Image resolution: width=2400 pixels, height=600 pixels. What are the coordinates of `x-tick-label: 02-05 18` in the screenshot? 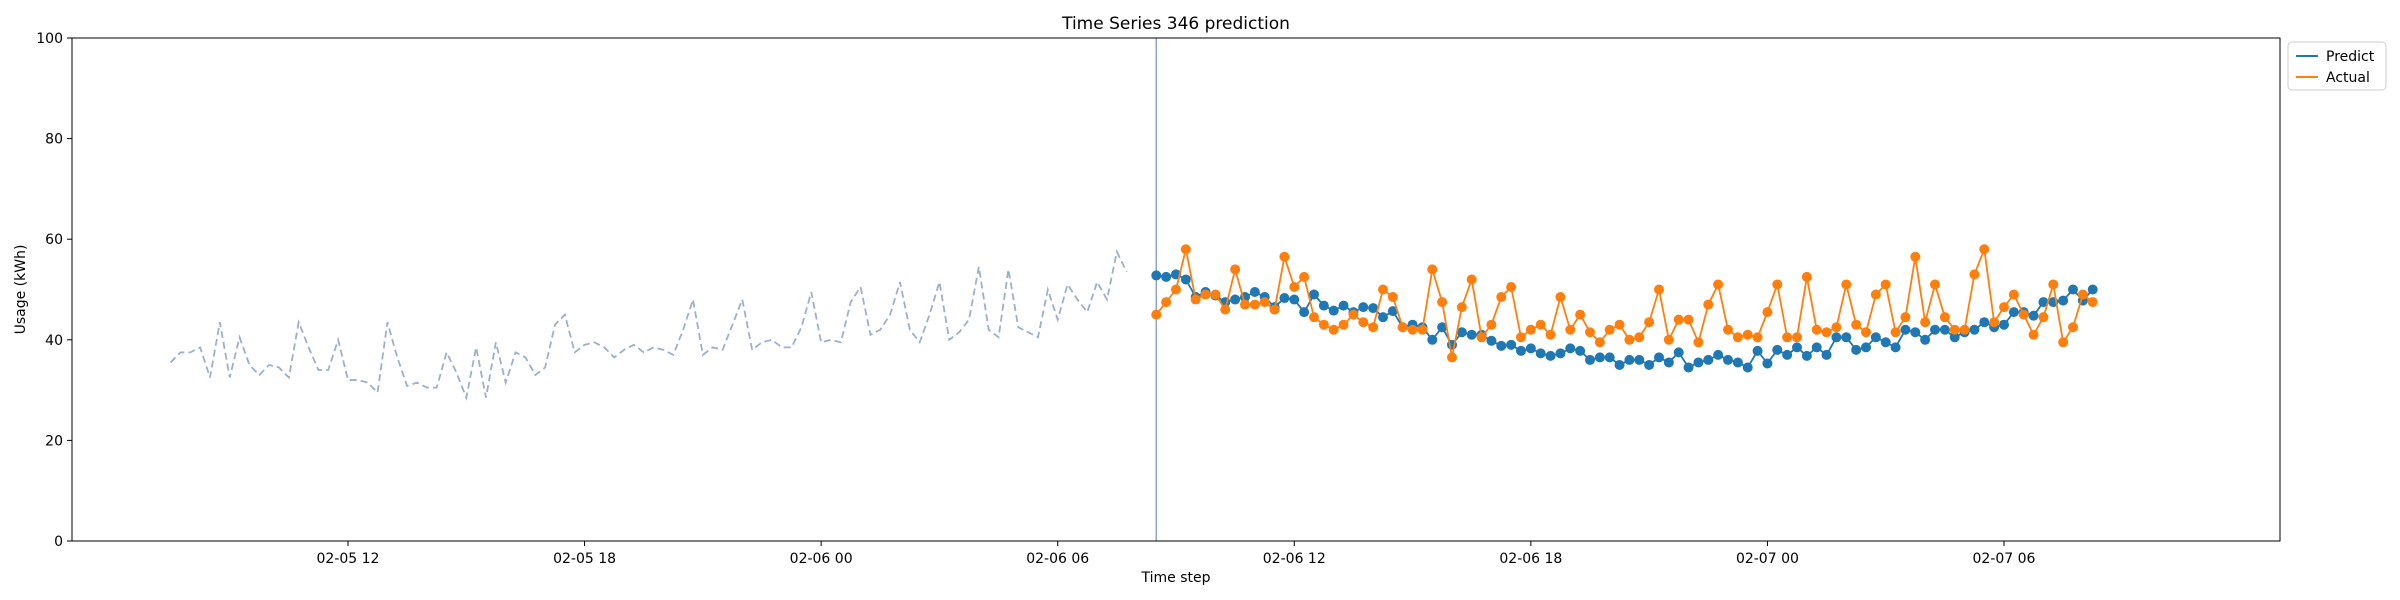 It's located at (584, 559).